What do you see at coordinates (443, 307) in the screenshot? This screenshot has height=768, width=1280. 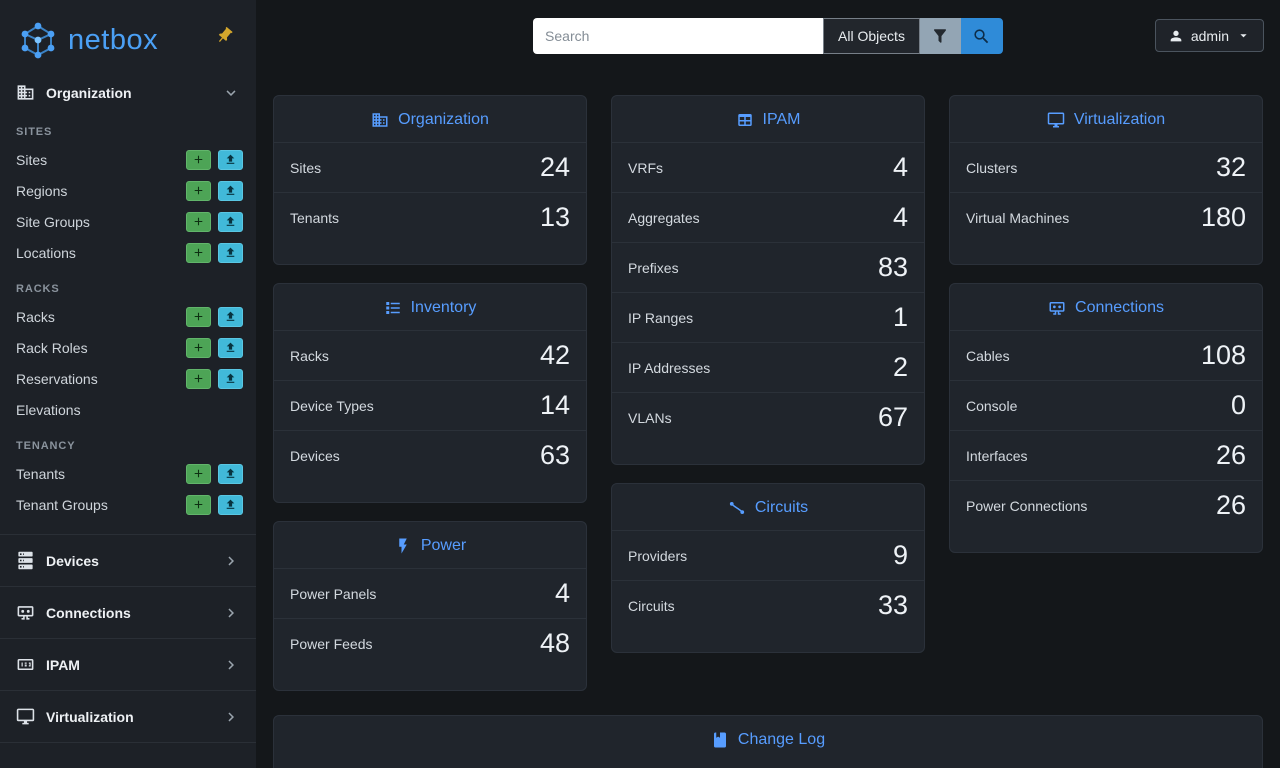 I see `card-title-text: Inventory` at bounding box center [443, 307].